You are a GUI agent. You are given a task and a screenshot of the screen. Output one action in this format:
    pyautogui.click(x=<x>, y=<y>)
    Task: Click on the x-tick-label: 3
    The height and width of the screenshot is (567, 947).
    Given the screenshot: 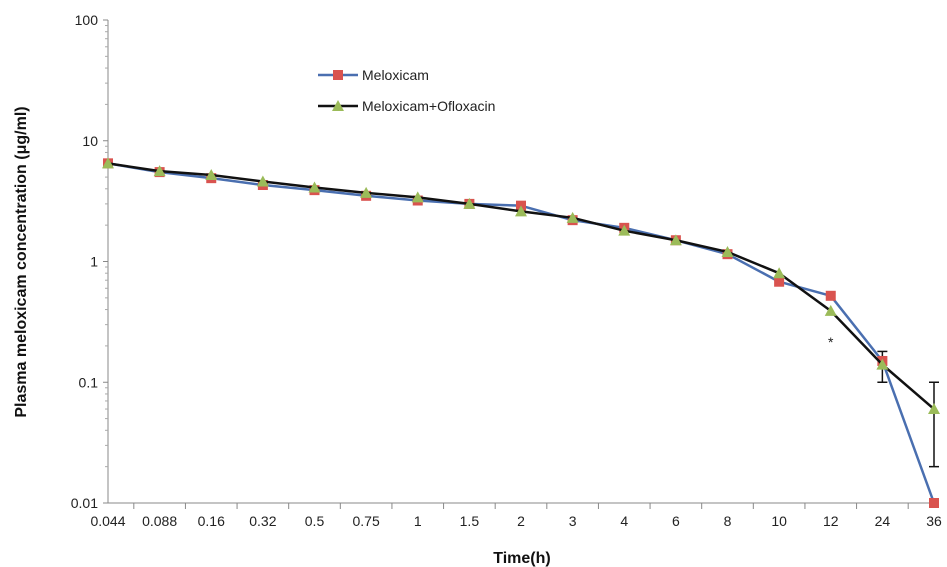 What is the action you would take?
    pyautogui.click(x=573, y=521)
    